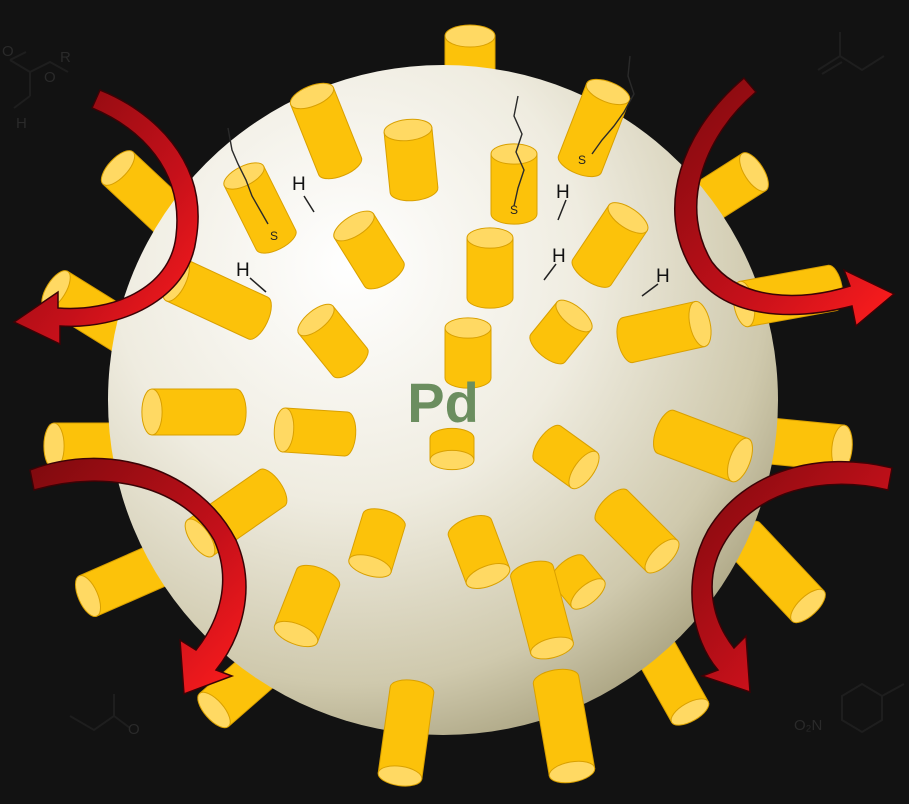  Describe the element at coordinates (65, 57) in the screenshot. I see `ester-r-label: R` at that location.